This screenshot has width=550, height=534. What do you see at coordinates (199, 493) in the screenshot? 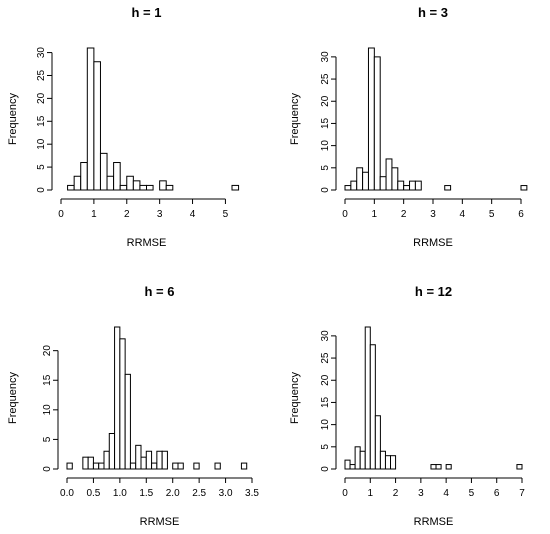
I see `x-tick-label: 2.5` at bounding box center [199, 493].